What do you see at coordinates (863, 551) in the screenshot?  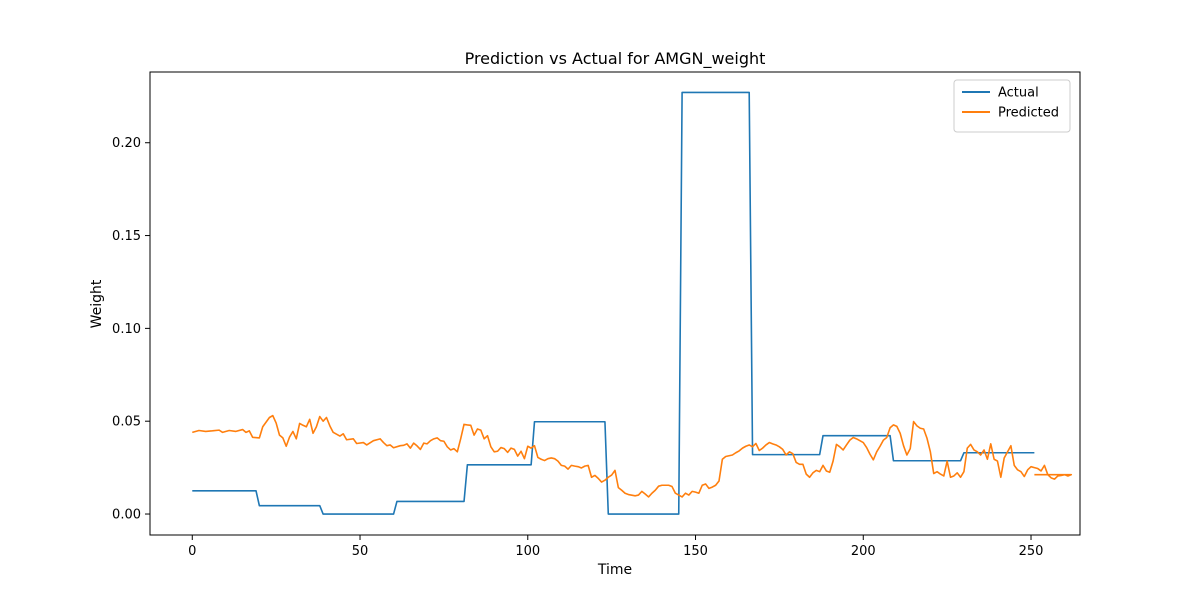 I see `x-tick-label: 200` at bounding box center [863, 551].